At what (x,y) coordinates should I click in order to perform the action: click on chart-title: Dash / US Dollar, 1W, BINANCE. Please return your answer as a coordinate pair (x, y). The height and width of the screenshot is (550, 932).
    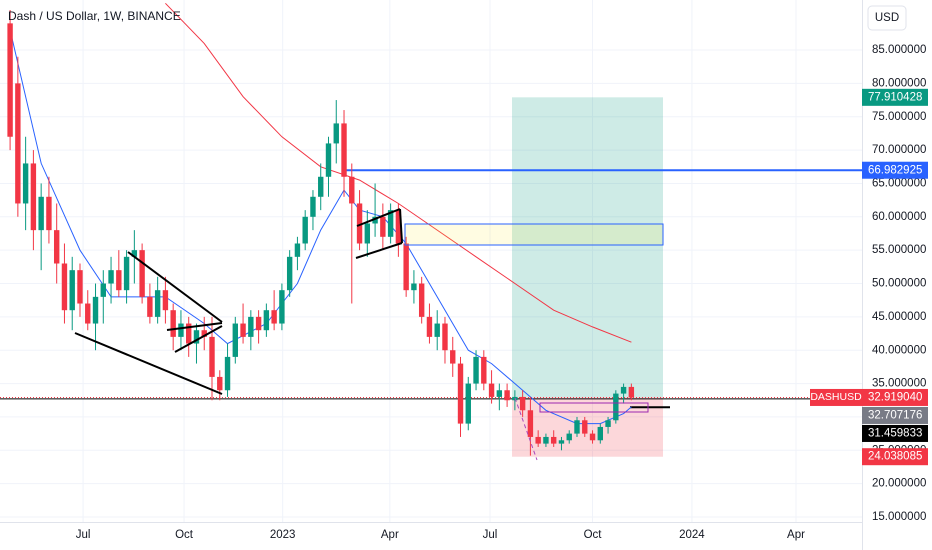
    Looking at the image, I should click on (94, 16).